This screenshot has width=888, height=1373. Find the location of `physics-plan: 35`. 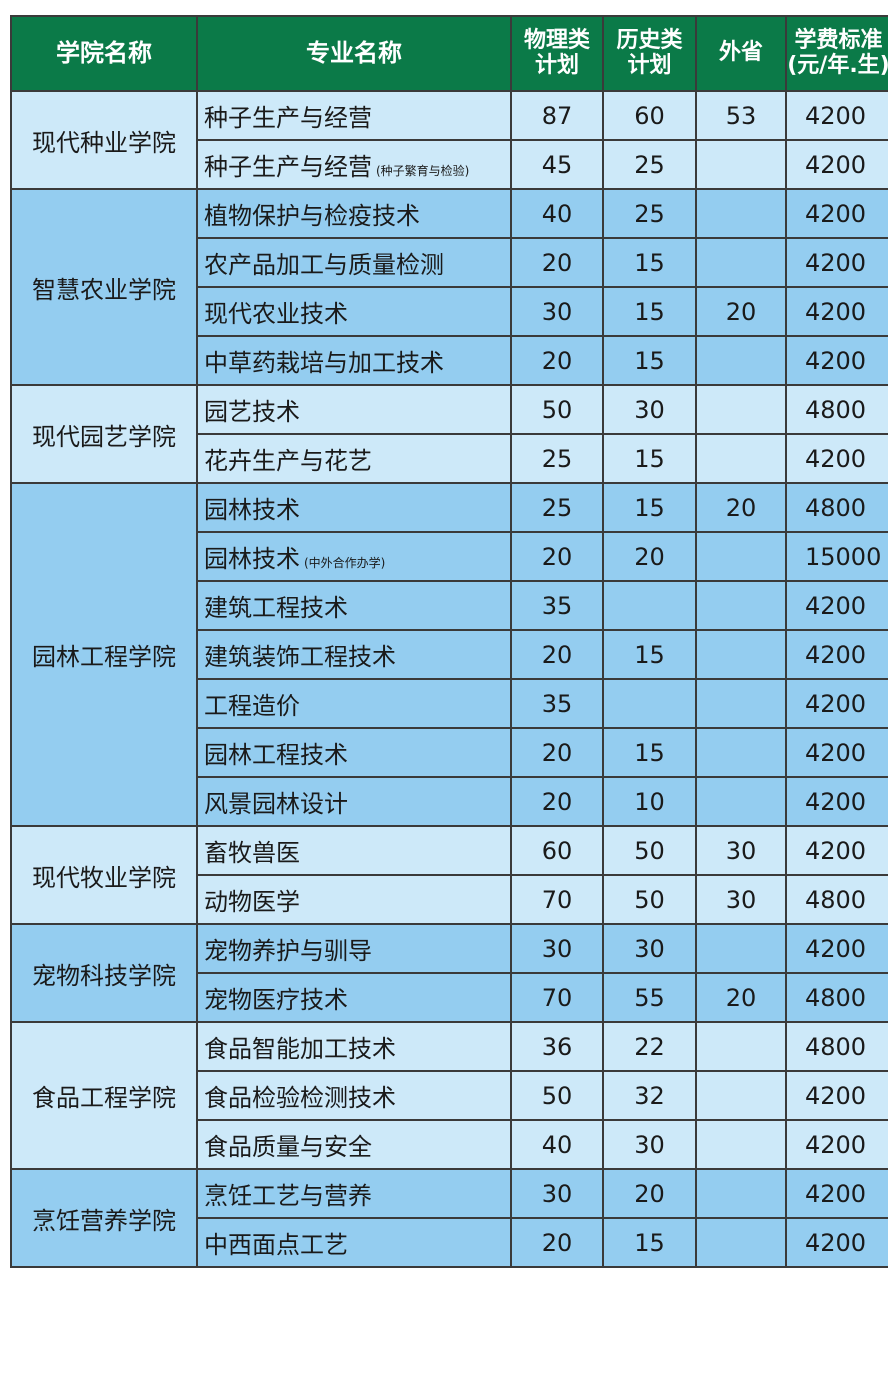

physics-plan: 35 is located at coordinates (557, 703).